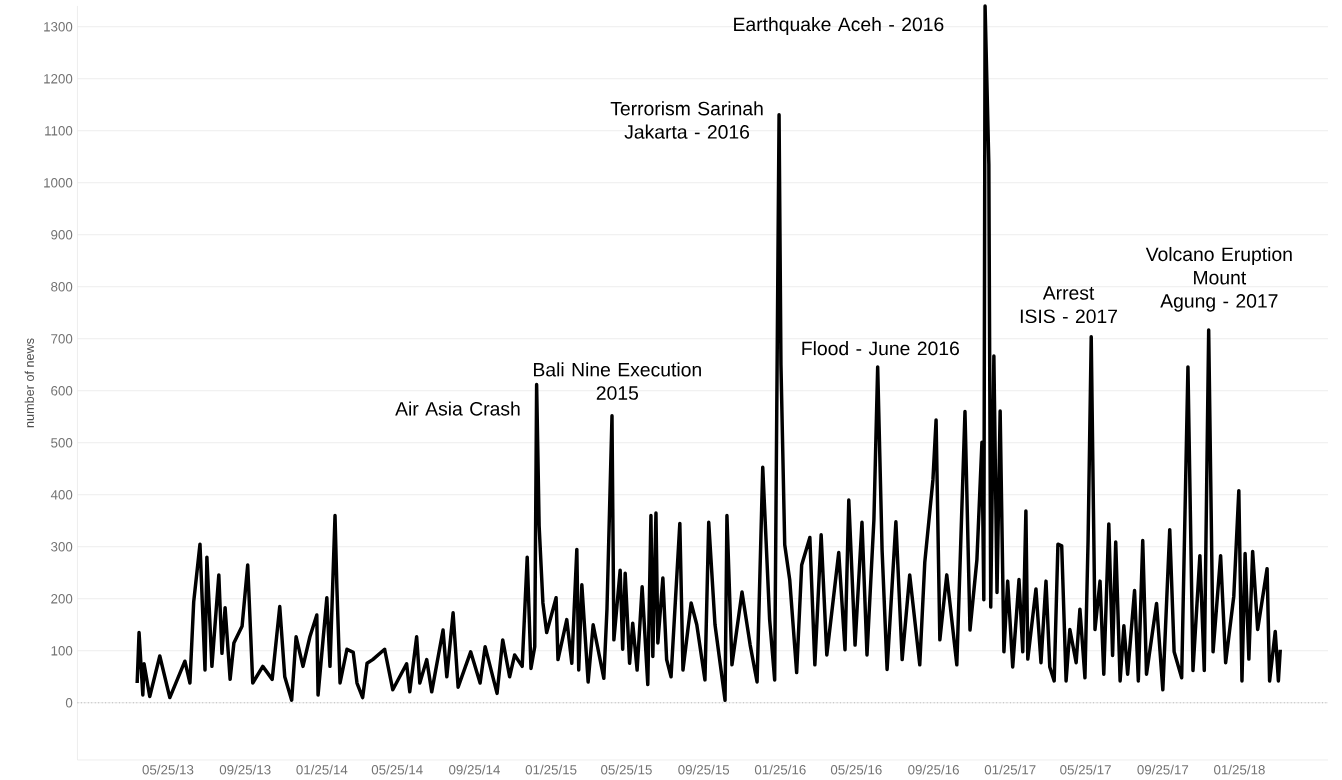 The width and height of the screenshot is (1342, 780). I want to click on y-tick-label: 1100, so click(59, 131).